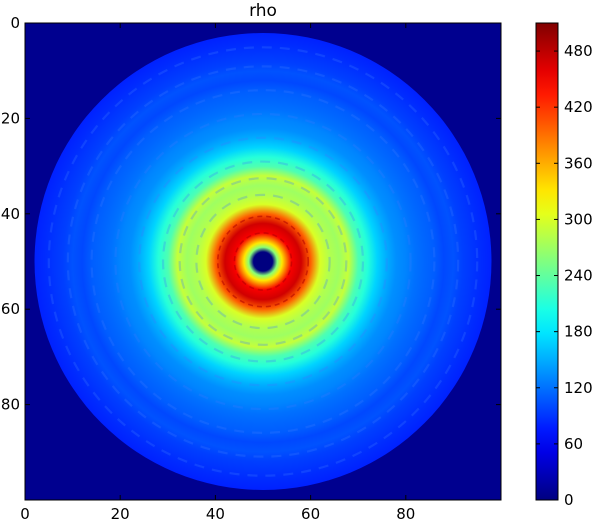 The image size is (595, 519). I want to click on x-tick-label: 80, so click(405, 512).